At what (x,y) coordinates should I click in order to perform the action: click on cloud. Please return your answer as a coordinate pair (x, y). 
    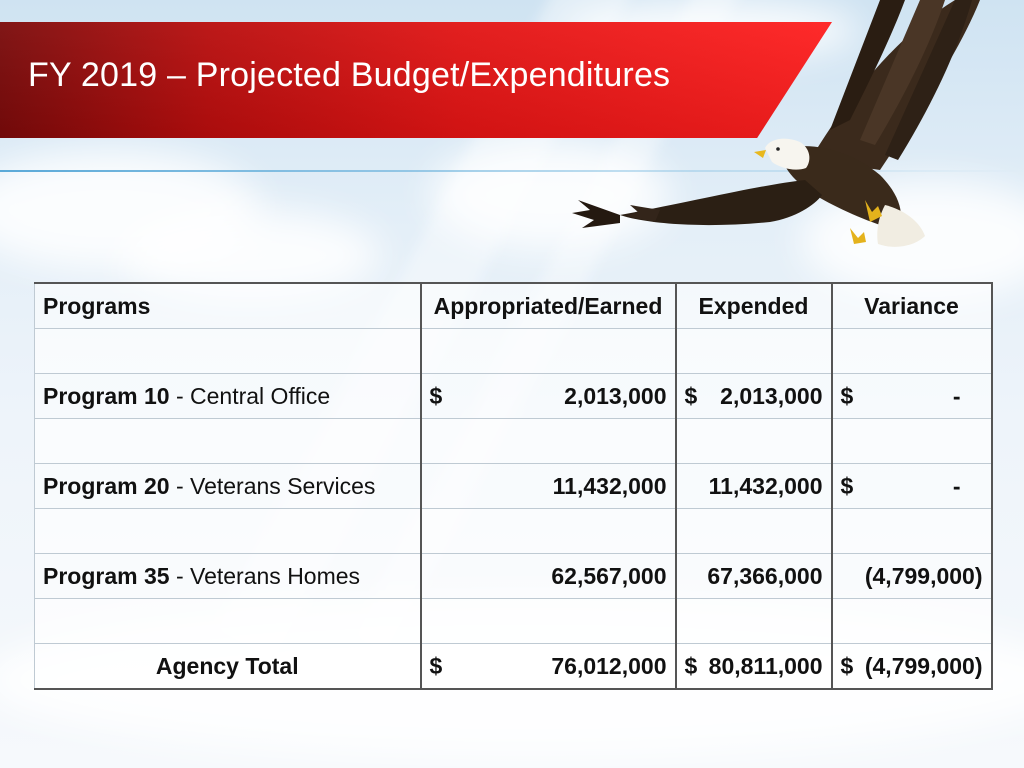
    Looking at the image, I should click on (550, 195).